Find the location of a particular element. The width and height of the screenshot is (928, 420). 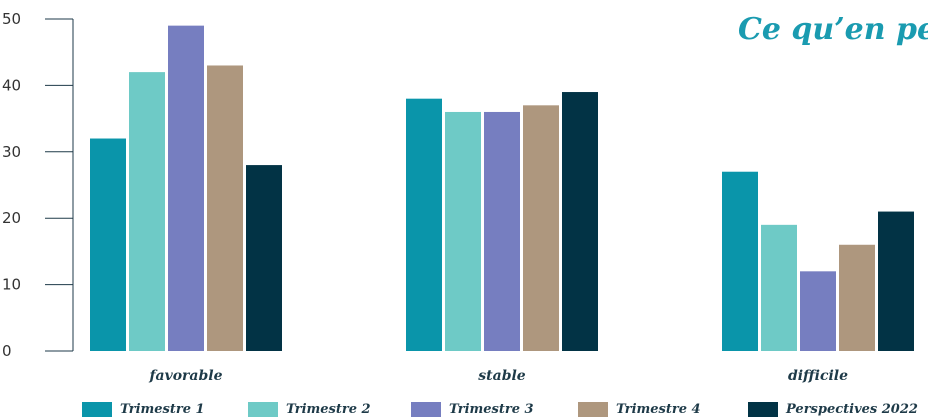

x-category-label: favorable is located at coordinates (185, 376).